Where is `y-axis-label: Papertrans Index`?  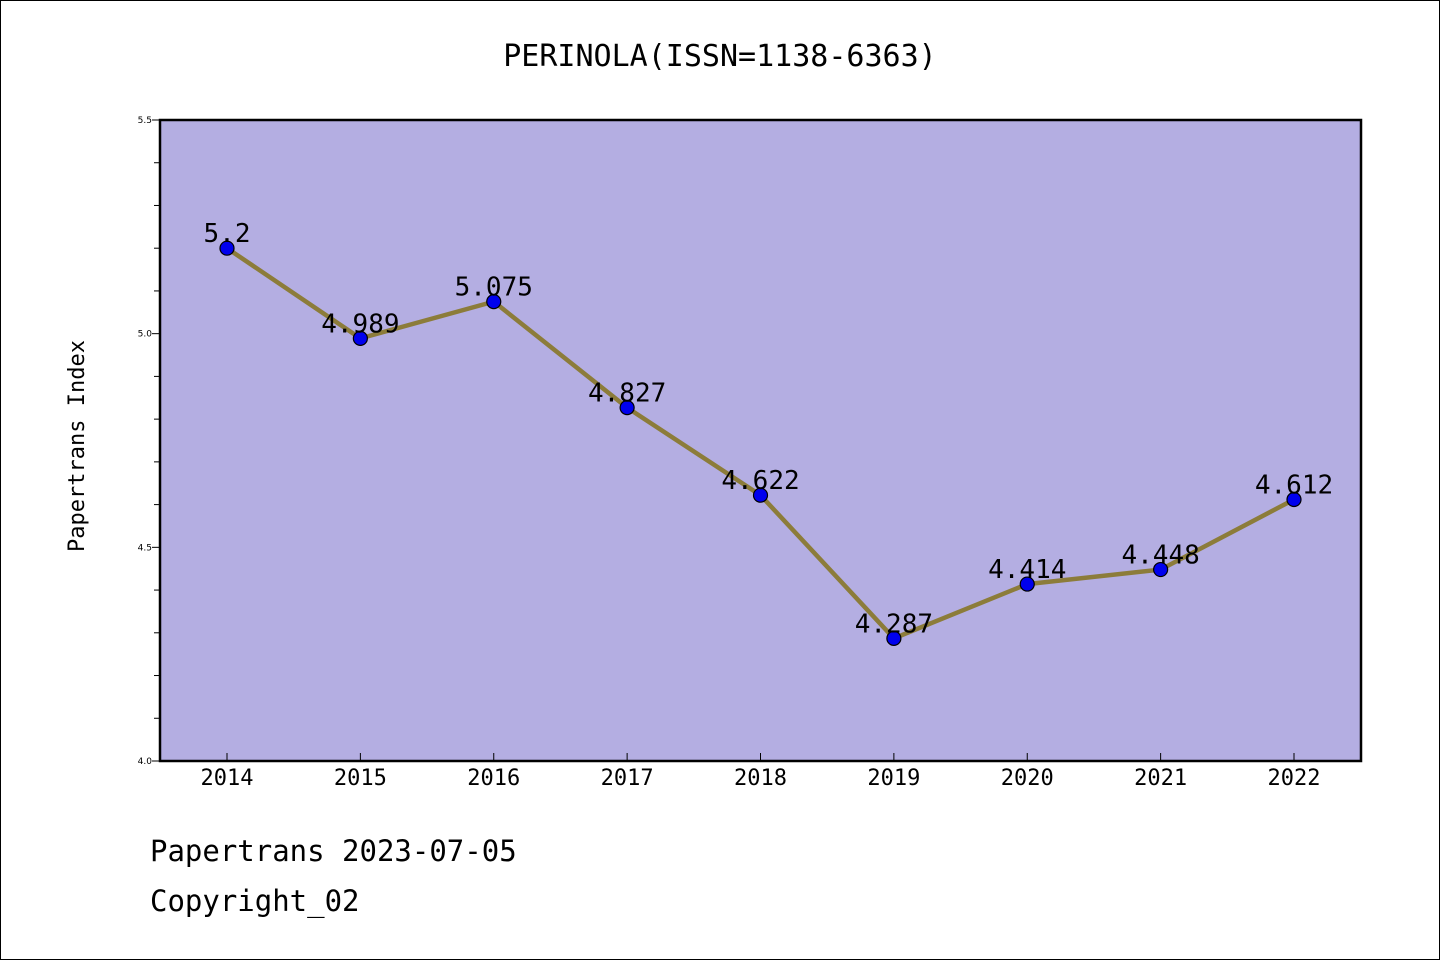
y-axis-label: Papertrans Index is located at coordinates (77, 446).